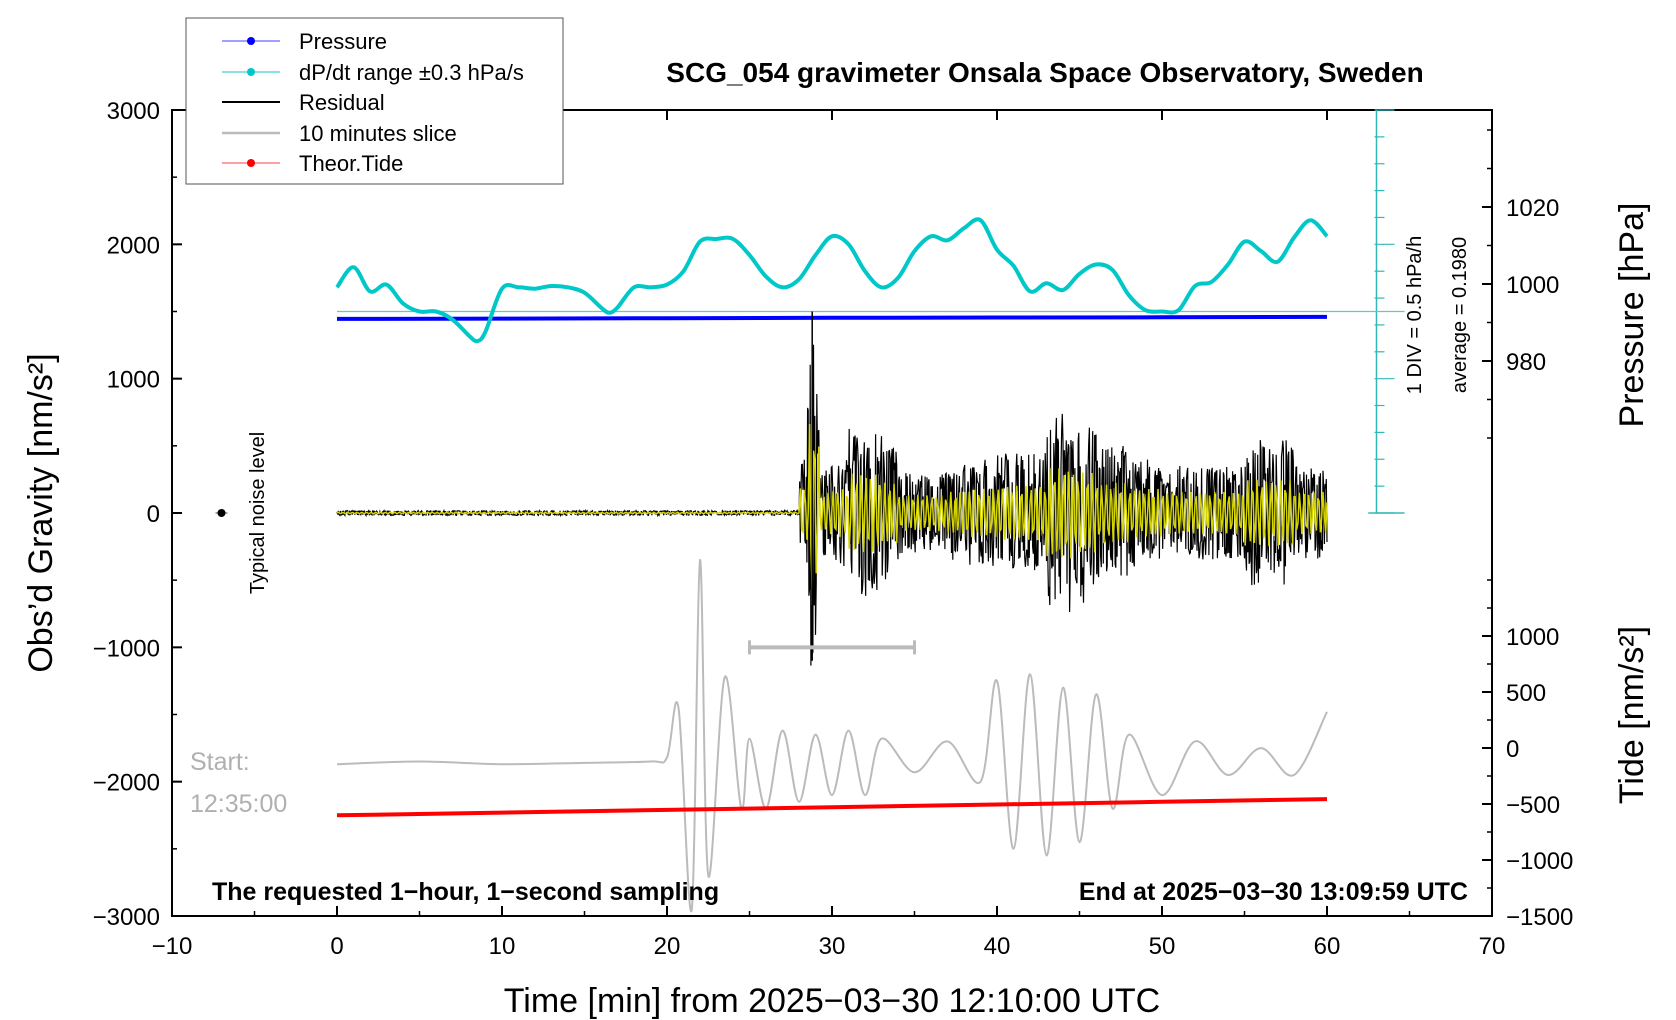  What do you see at coordinates (343, 41) in the screenshot?
I see `legend-label-pressure: Pressure` at bounding box center [343, 41].